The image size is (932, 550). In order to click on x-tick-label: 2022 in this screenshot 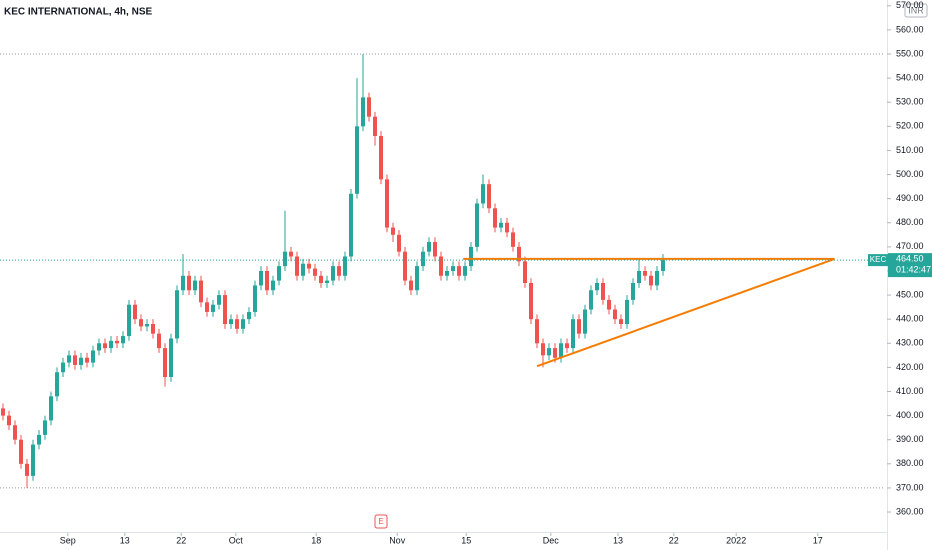, I will do `click(736, 540)`.